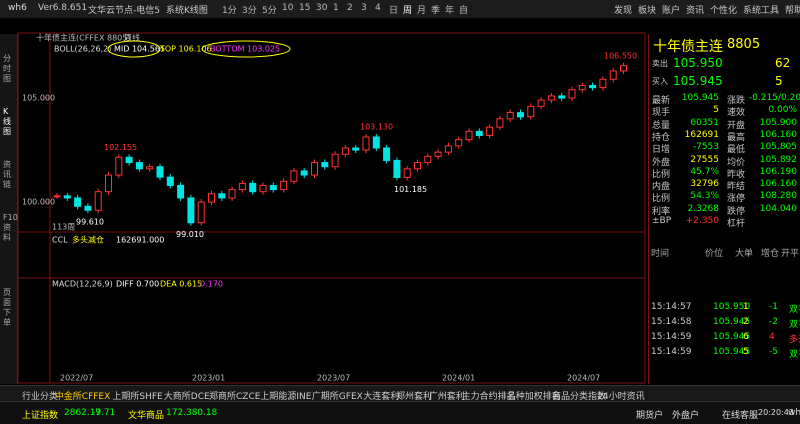 Image resolution: width=800 pixels, height=424 pixels. What do you see at coordinates (704, 159) in the screenshot?
I see `field-value: 27555` at bounding box center [704, 159].